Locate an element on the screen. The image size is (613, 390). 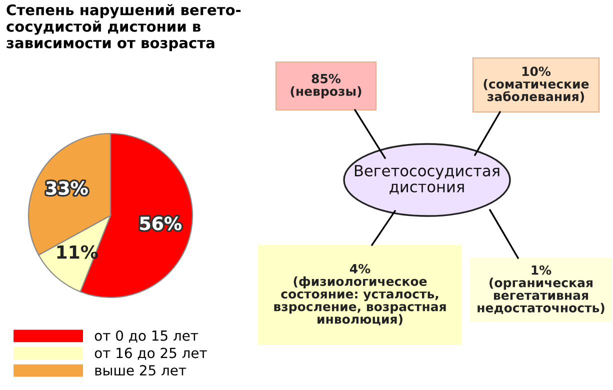
category-label: (неврозы) is located at coordinates (326, 92).